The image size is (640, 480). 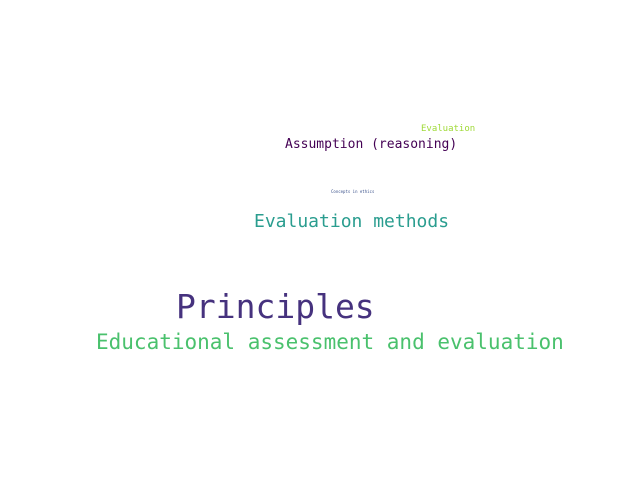 What do you see at coordinates (352, 221) in the screenshot?
I see `word-evaluation-methods: Evaluation methods` at bounding box center [352, 221].